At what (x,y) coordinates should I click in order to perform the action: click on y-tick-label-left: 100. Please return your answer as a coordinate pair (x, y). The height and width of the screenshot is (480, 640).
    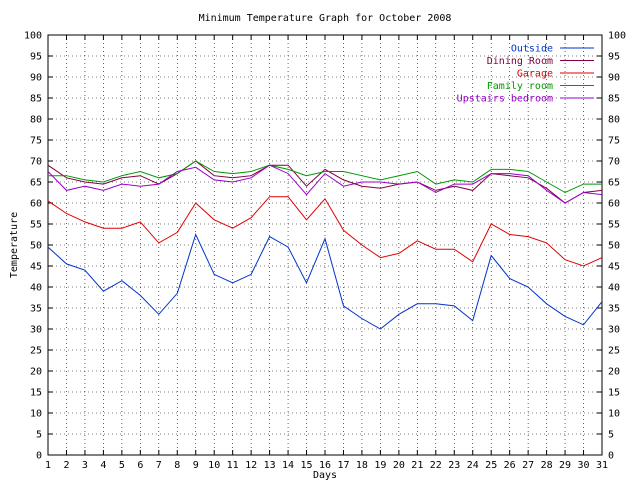
    Looking at the image, I should click on (33, 36).